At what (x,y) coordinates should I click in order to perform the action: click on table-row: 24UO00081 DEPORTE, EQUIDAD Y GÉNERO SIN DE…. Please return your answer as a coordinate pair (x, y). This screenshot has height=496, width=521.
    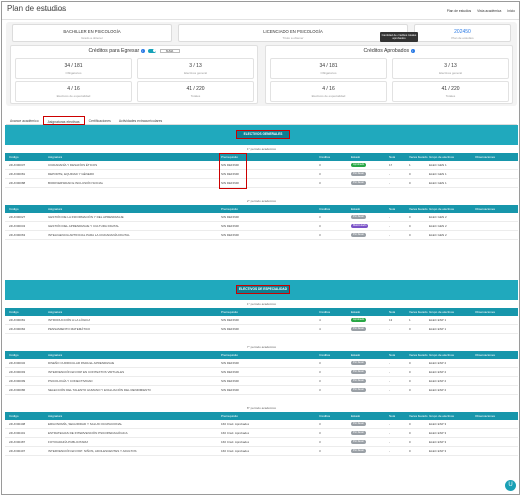
    Looking at the image, I should click on (261, 174).